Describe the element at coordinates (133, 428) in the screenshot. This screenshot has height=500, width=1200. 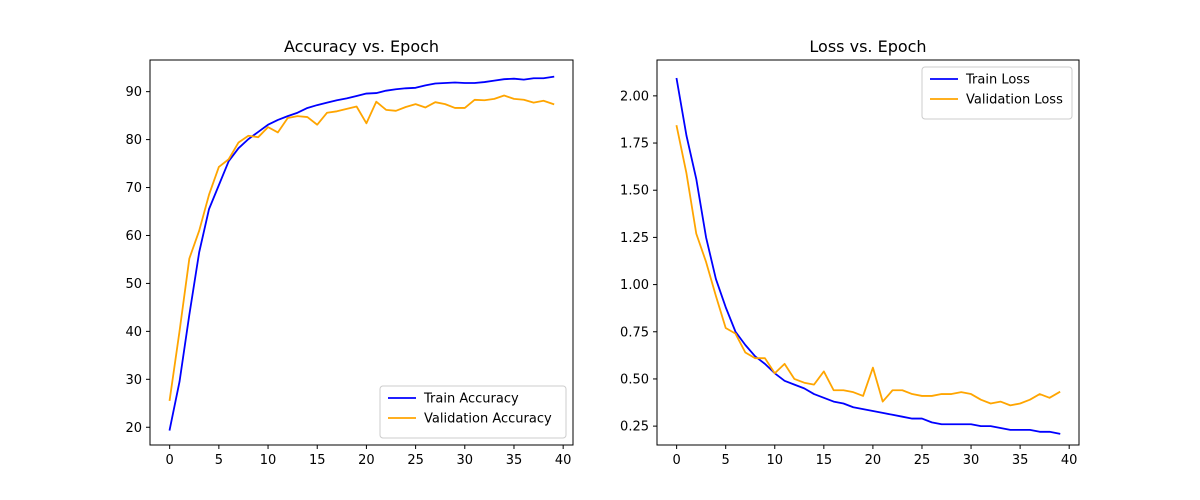
I see `y-tick-label: 20` at that location.